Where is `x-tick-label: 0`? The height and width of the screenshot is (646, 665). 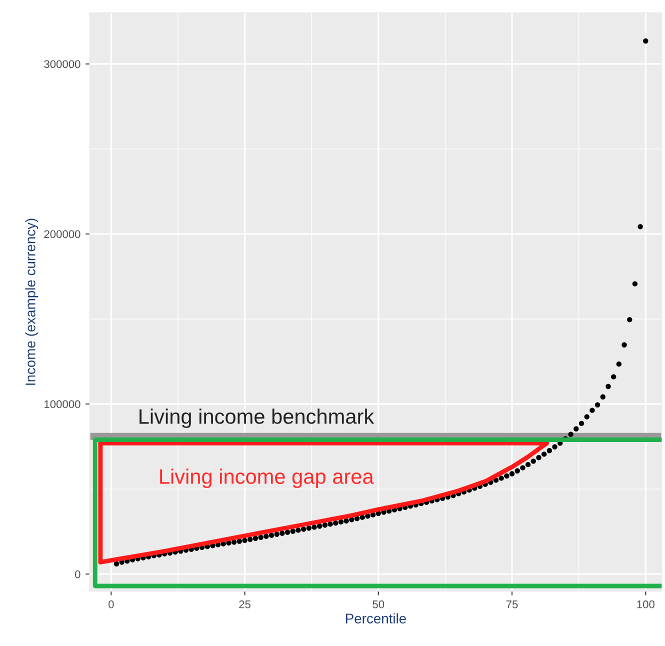
x-tick-label: 0 is located at coordinates (111, 604).